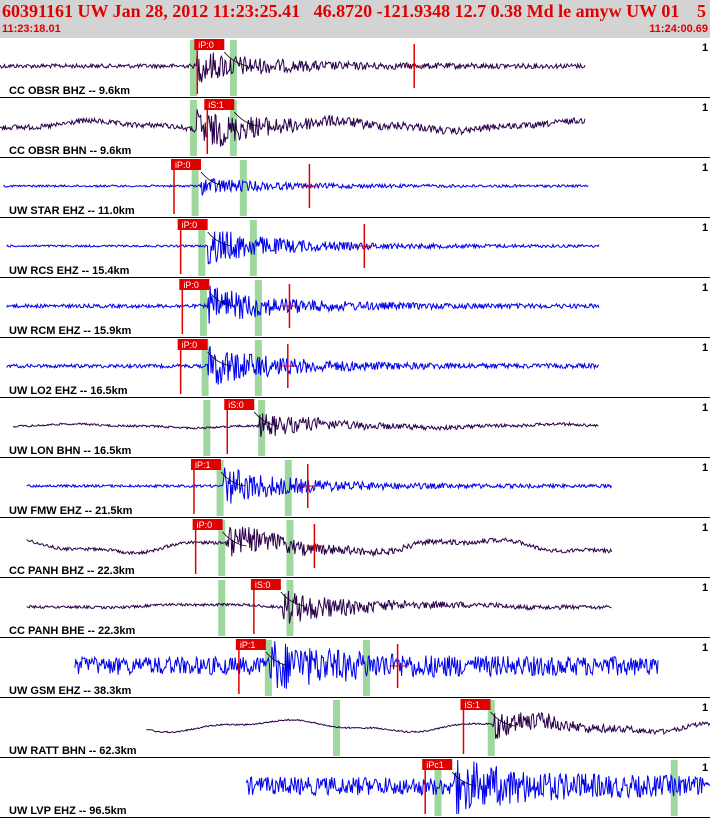 The height and width of the screenshot is (818, 710). What do you see at coordinates (73, 751) in the screenshot?
I see `station-label: UW RATT BHN -- 62.3km` at bounding box center [73, 751].